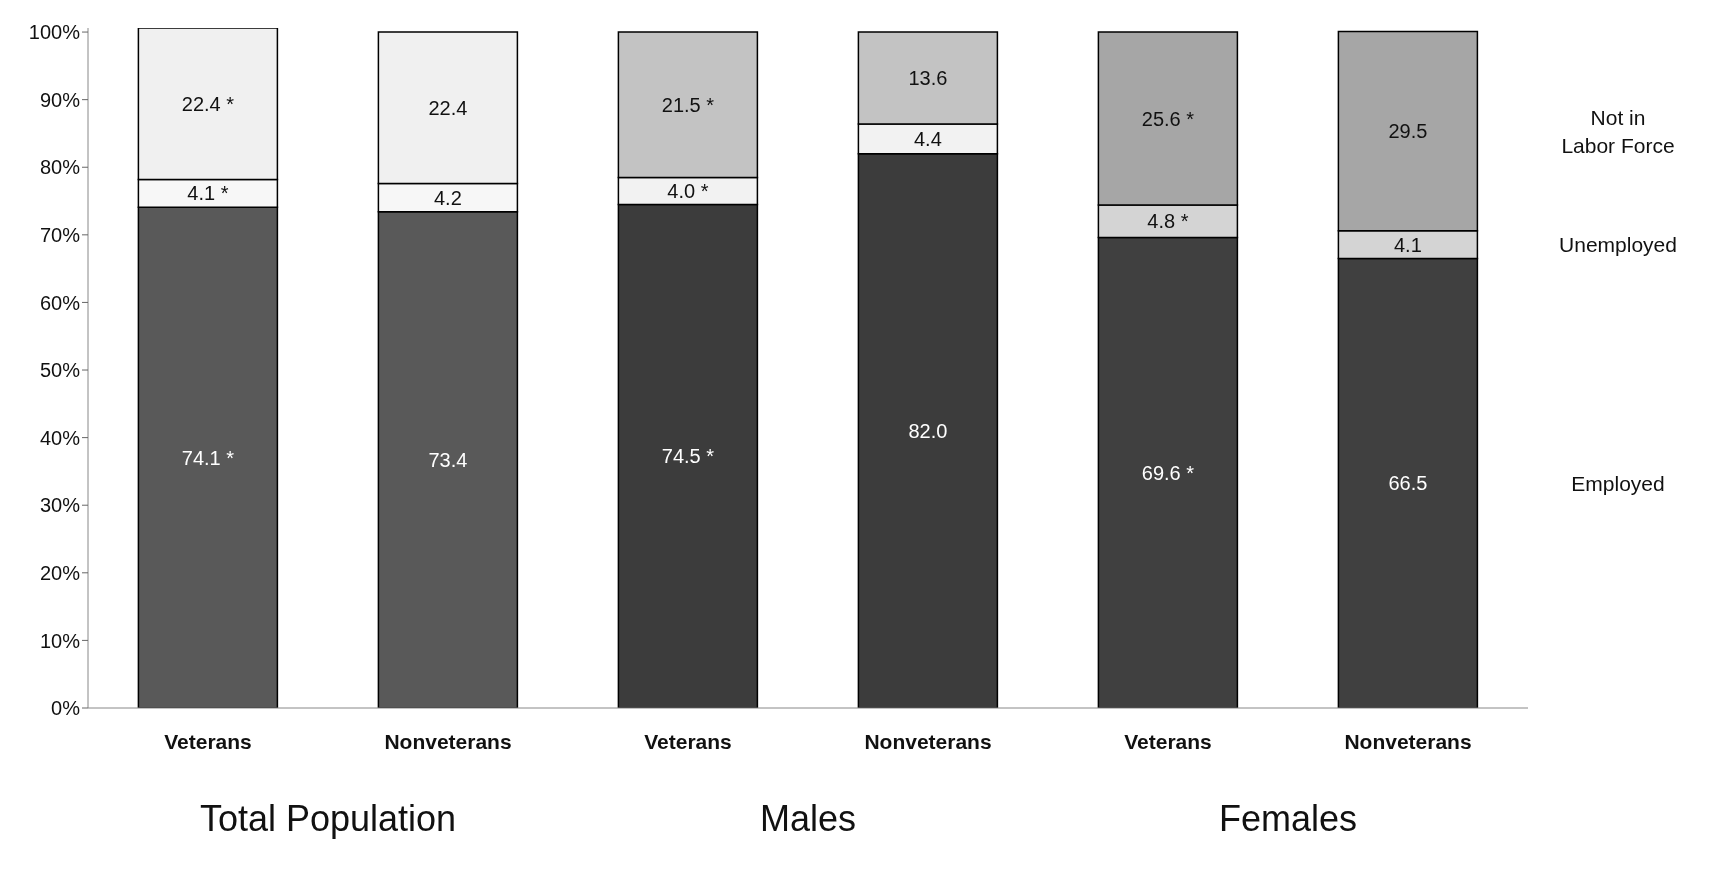 Image resolution: width=1719 pixels, height=881 pixels. Describe the element at coordinates (328, 819) in the screenshot. I see `text: Total Population` at that location.